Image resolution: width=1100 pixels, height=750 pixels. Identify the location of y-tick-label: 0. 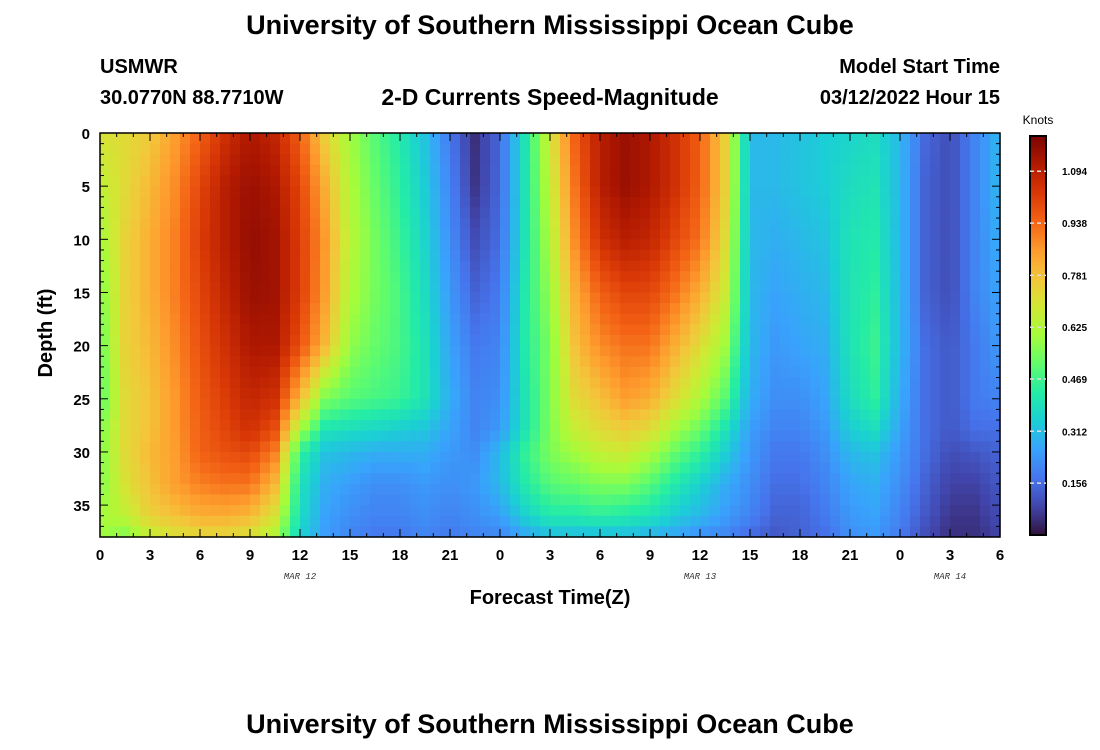
(86, 134).